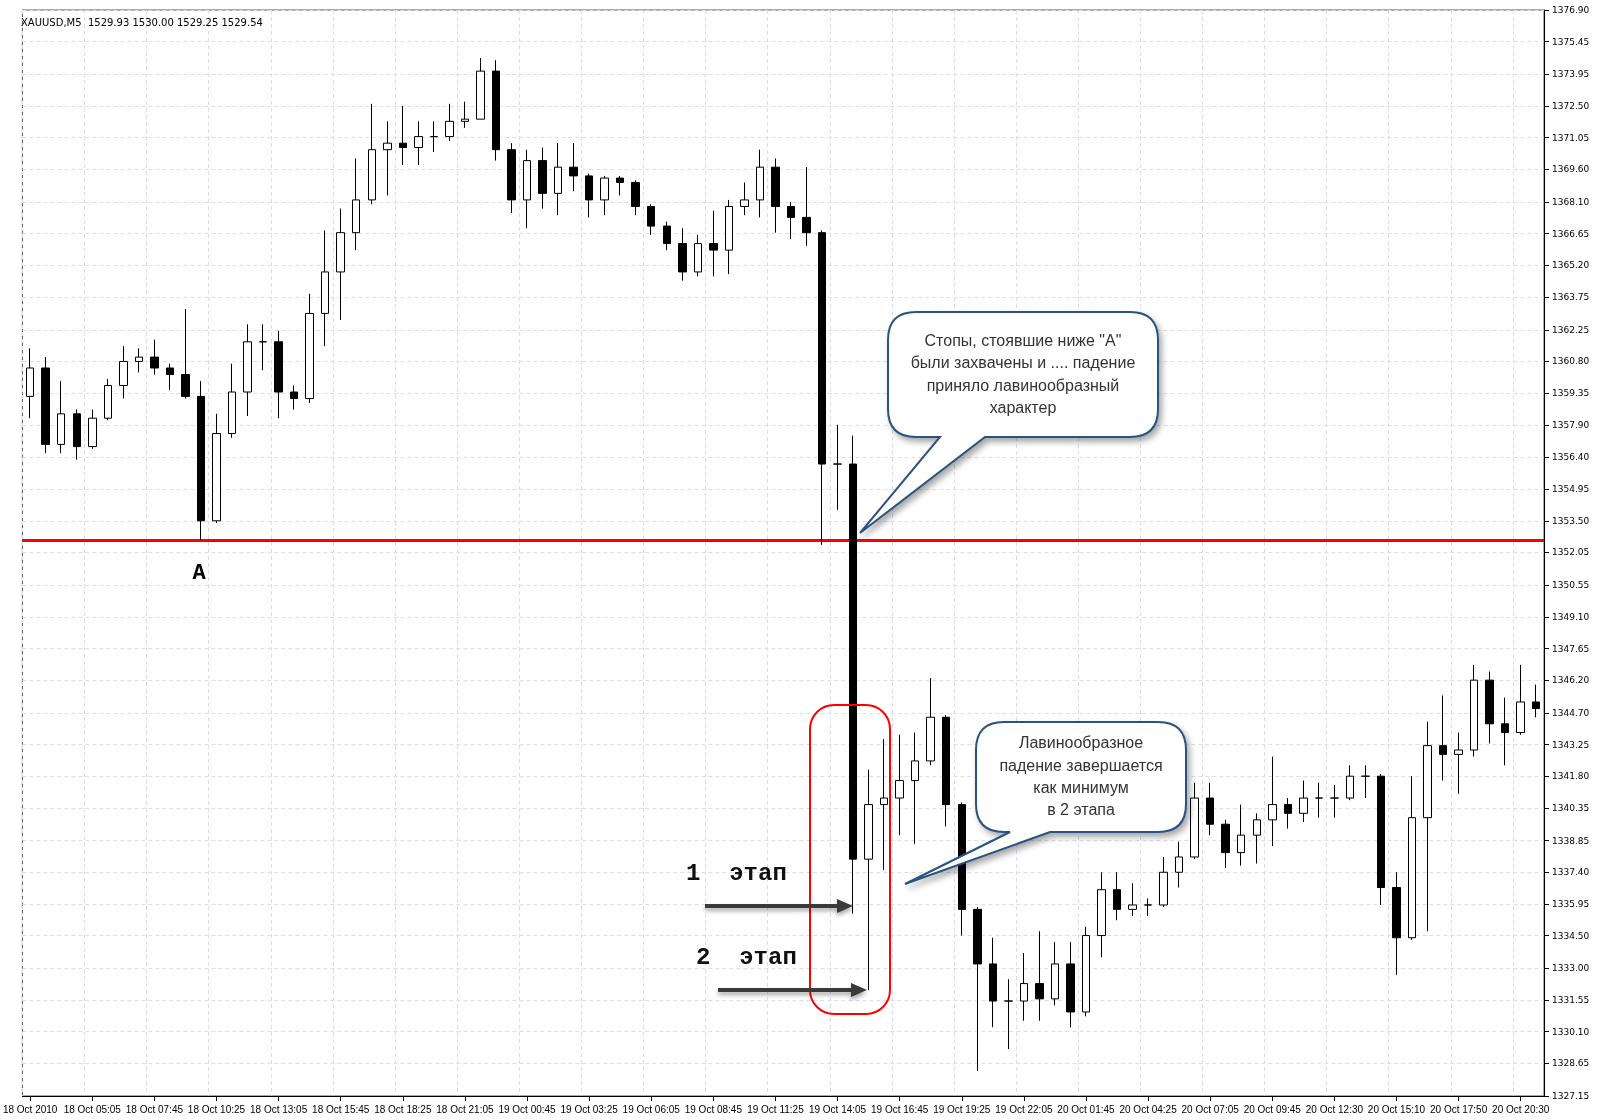  I want to click on y-tick-label: 1346.20, so click(1571, 680).